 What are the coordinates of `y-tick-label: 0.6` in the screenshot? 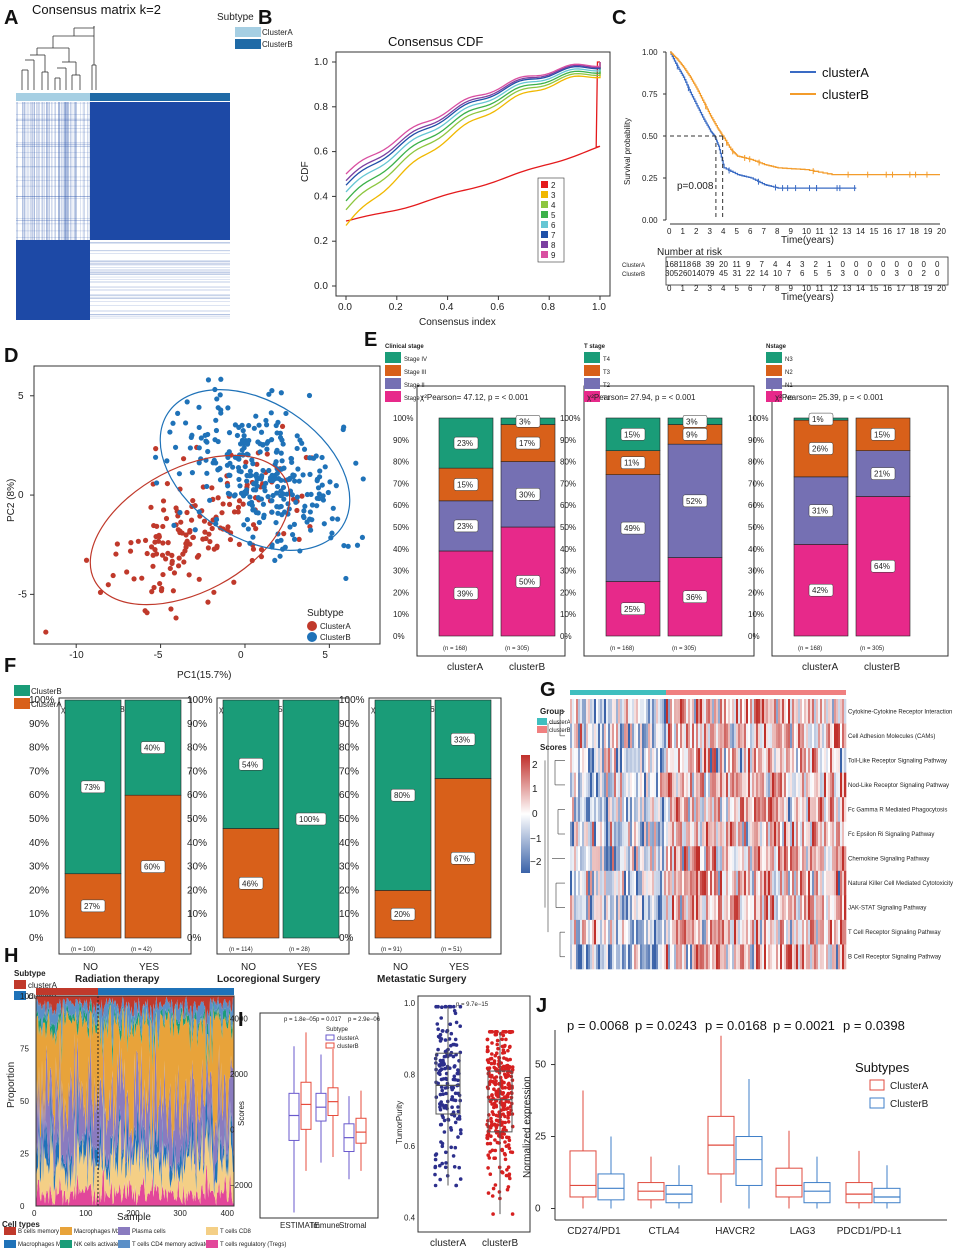 It's located at (410, 1146).